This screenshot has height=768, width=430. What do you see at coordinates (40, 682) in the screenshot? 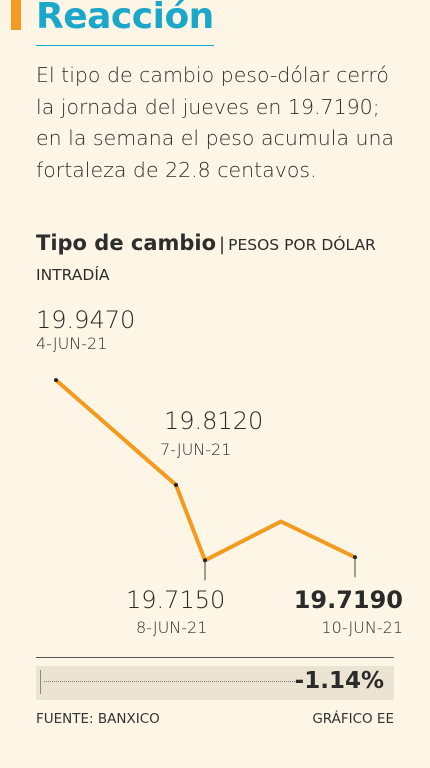
I see `summary-tick` at bounding box center [40, 682].